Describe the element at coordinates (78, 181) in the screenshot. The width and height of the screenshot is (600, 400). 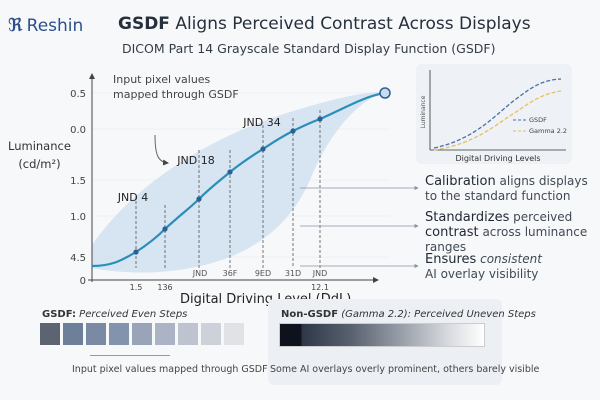
I see `y-tick: 1.5` at that location.